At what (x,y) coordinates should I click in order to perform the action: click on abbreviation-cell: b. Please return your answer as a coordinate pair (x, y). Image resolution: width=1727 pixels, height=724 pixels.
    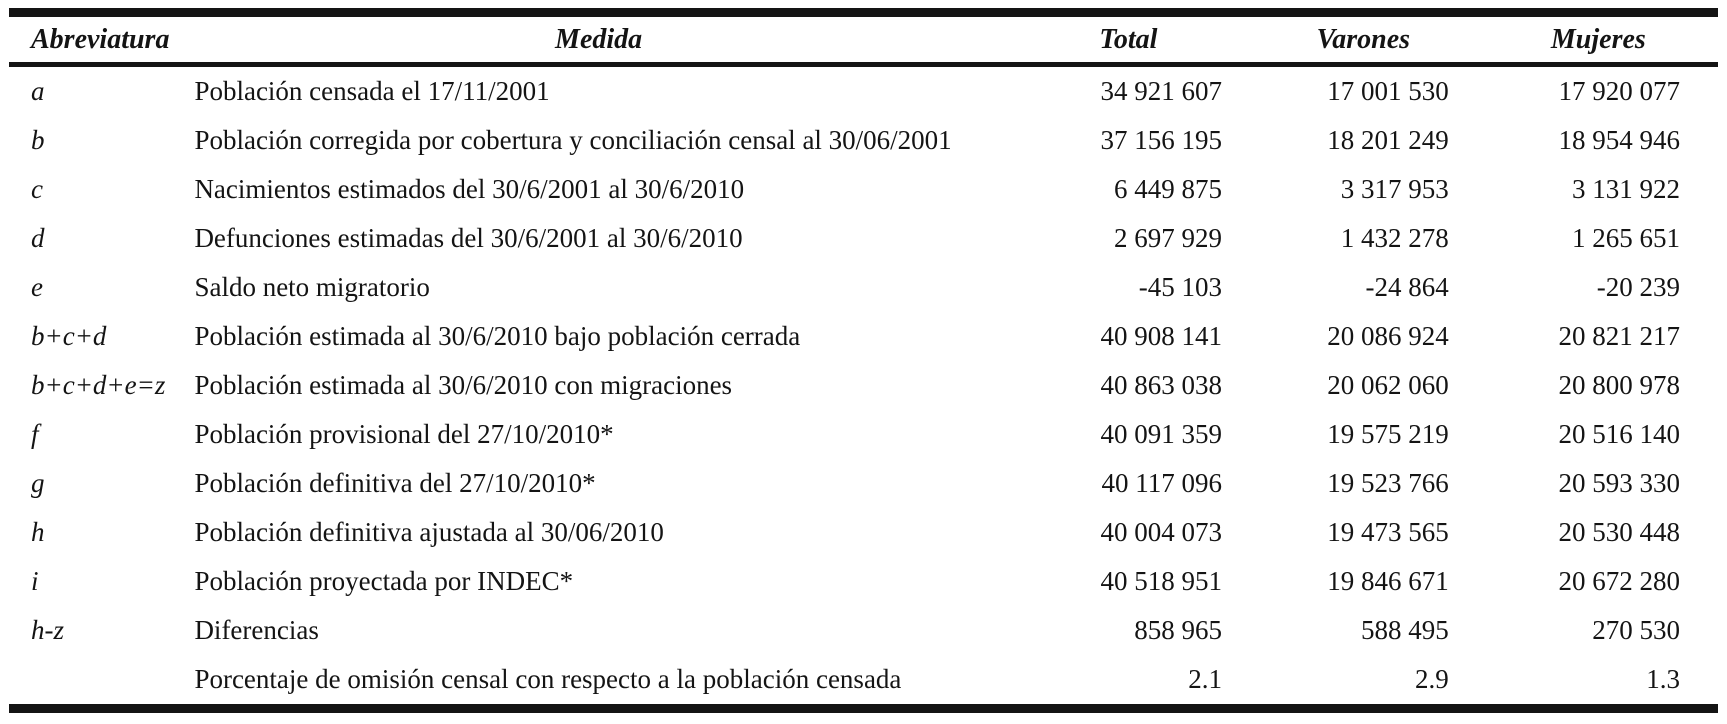
    Looking at the image, I should click on (38, 140).